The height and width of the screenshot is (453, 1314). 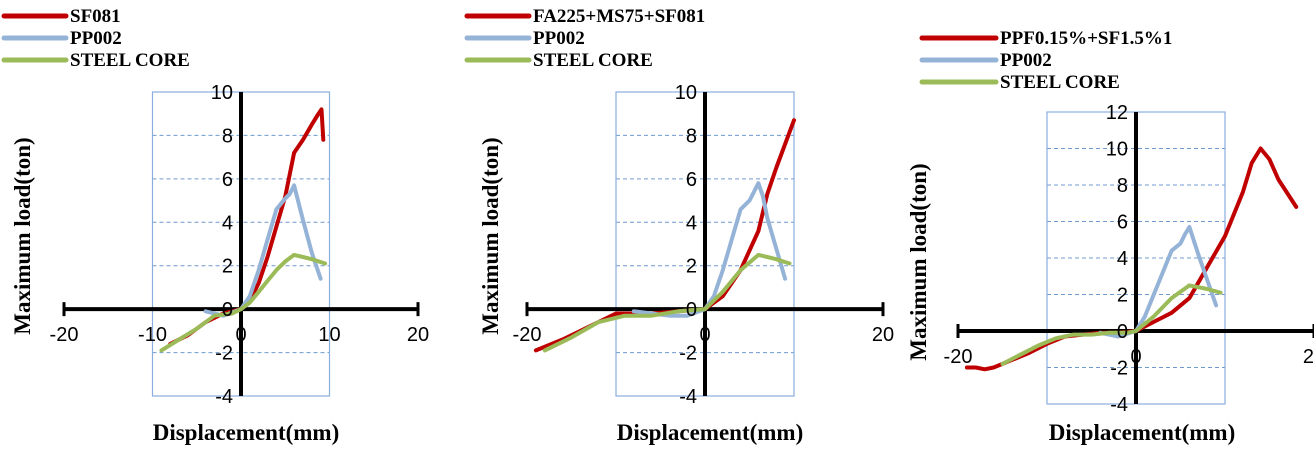 I want to click on x-tick-label: -10, so click(x=152, y=335).